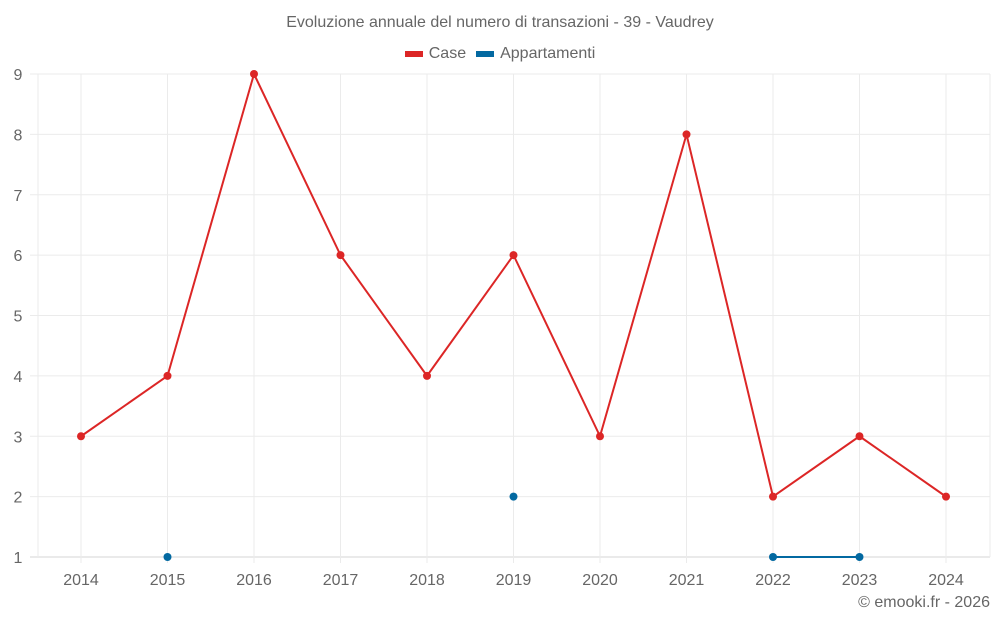 This screenshot has height=625, width=1000. Describe the element at coordinates (413, 54) in the screenshot. I see `legend-swatch-case` at that location.